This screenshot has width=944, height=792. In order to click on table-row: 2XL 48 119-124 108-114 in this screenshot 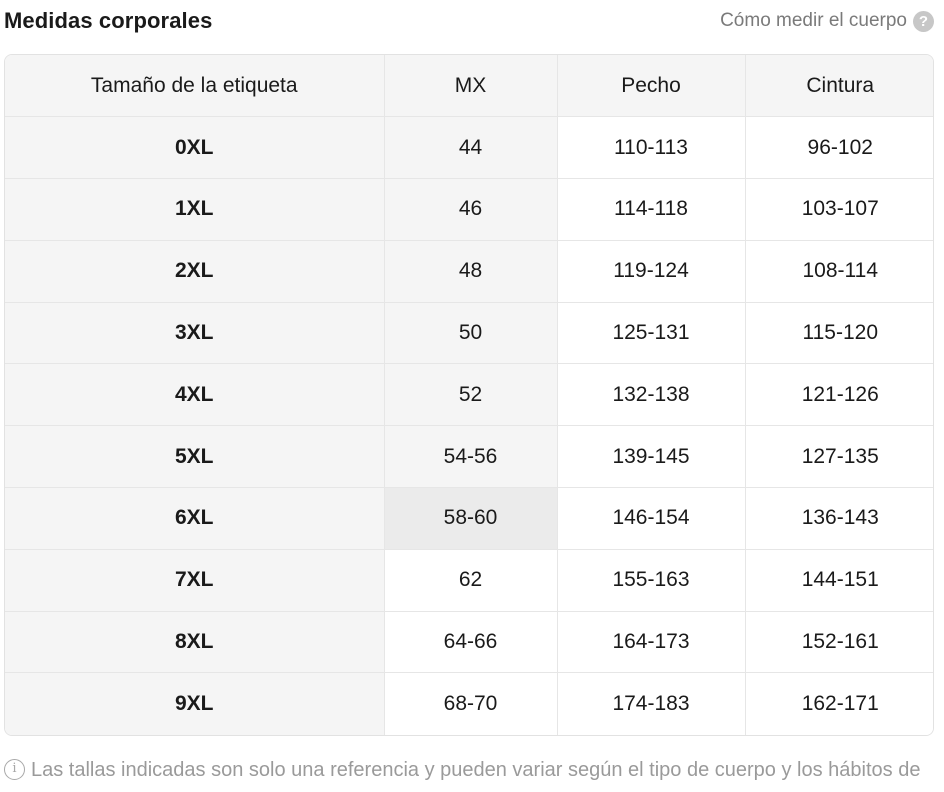, I will do `click(469, 271)`.